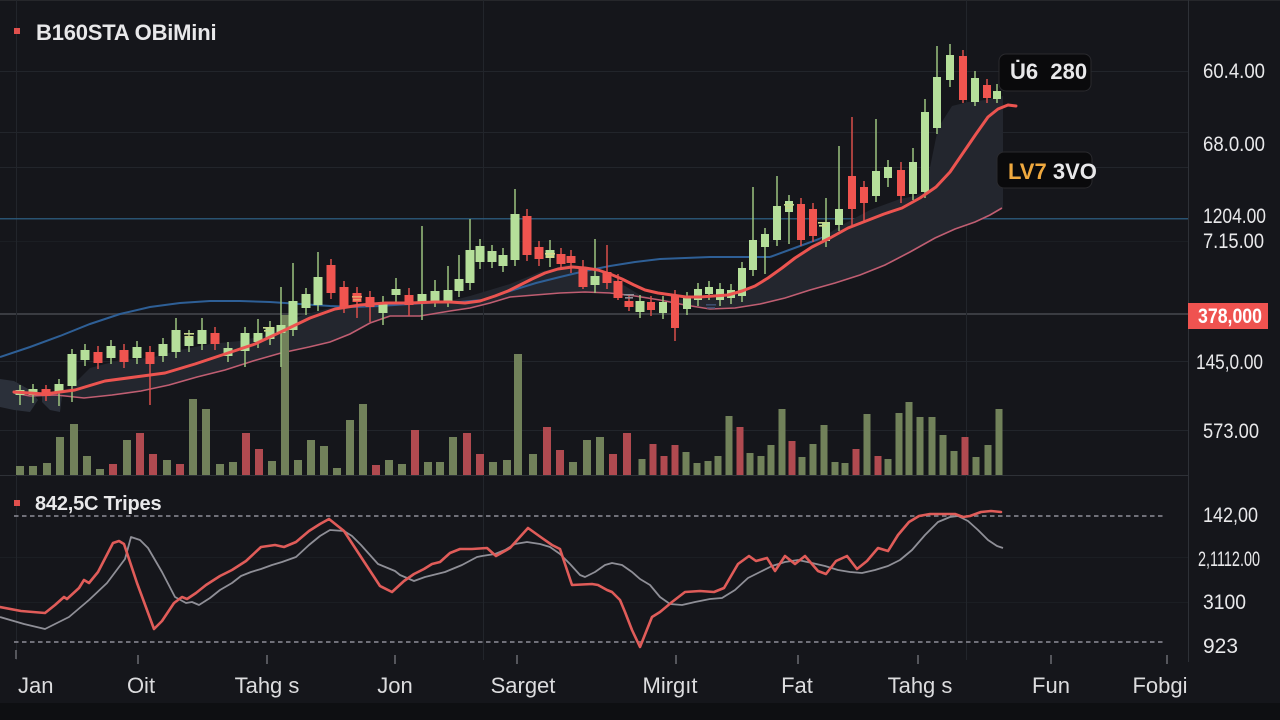 Image resolution: width=1280 pixels, height=720 pixels. Describe the element at coordinates (1229, 362) in the screenshot. I see `svg-text: 145,0.00` at that location.